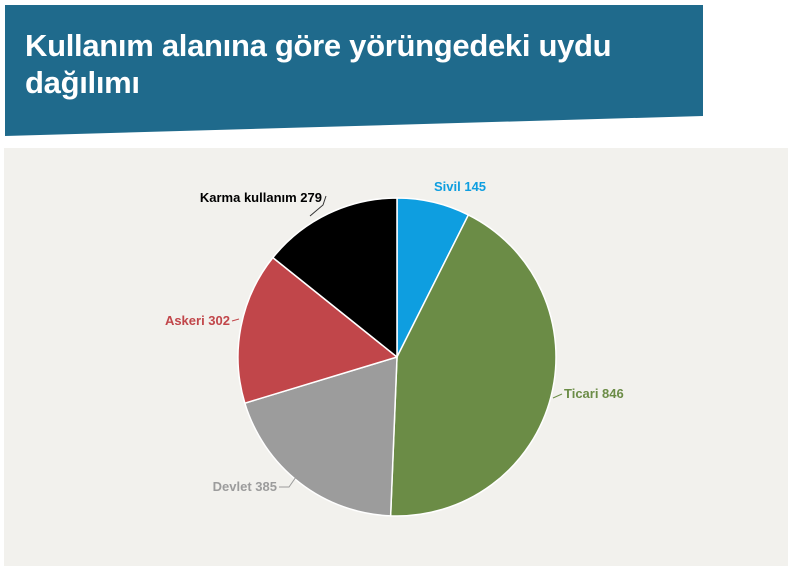  I want to click on pie-label-askeri: Askeri 302, so click(197, 320).